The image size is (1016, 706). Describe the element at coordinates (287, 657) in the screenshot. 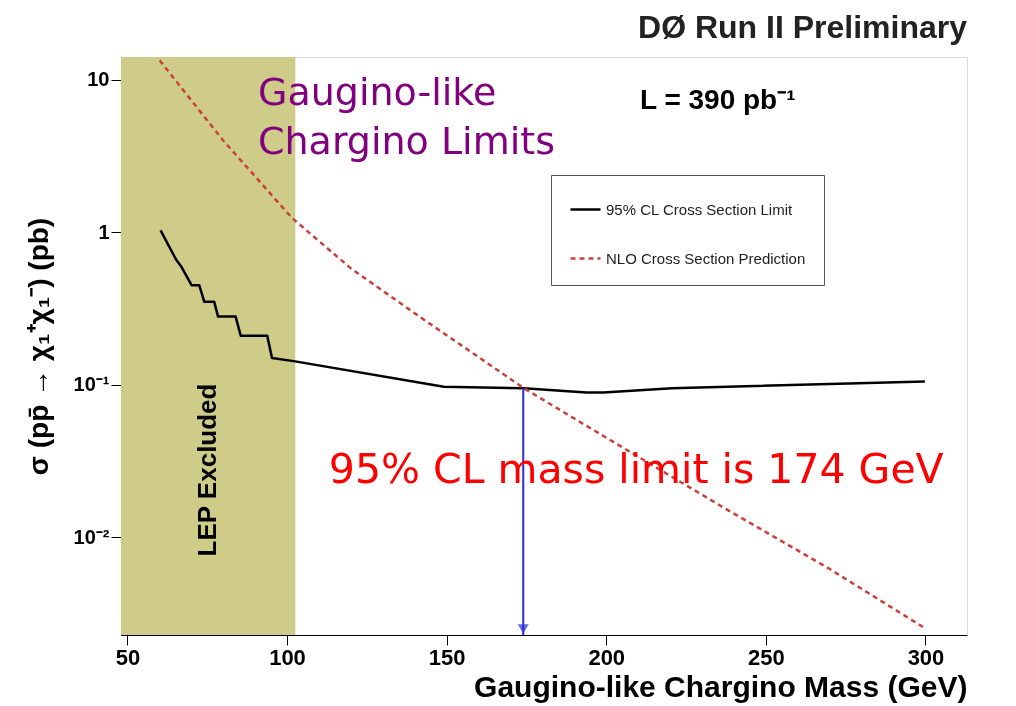

I see `x-tick-label: 100` at that location.